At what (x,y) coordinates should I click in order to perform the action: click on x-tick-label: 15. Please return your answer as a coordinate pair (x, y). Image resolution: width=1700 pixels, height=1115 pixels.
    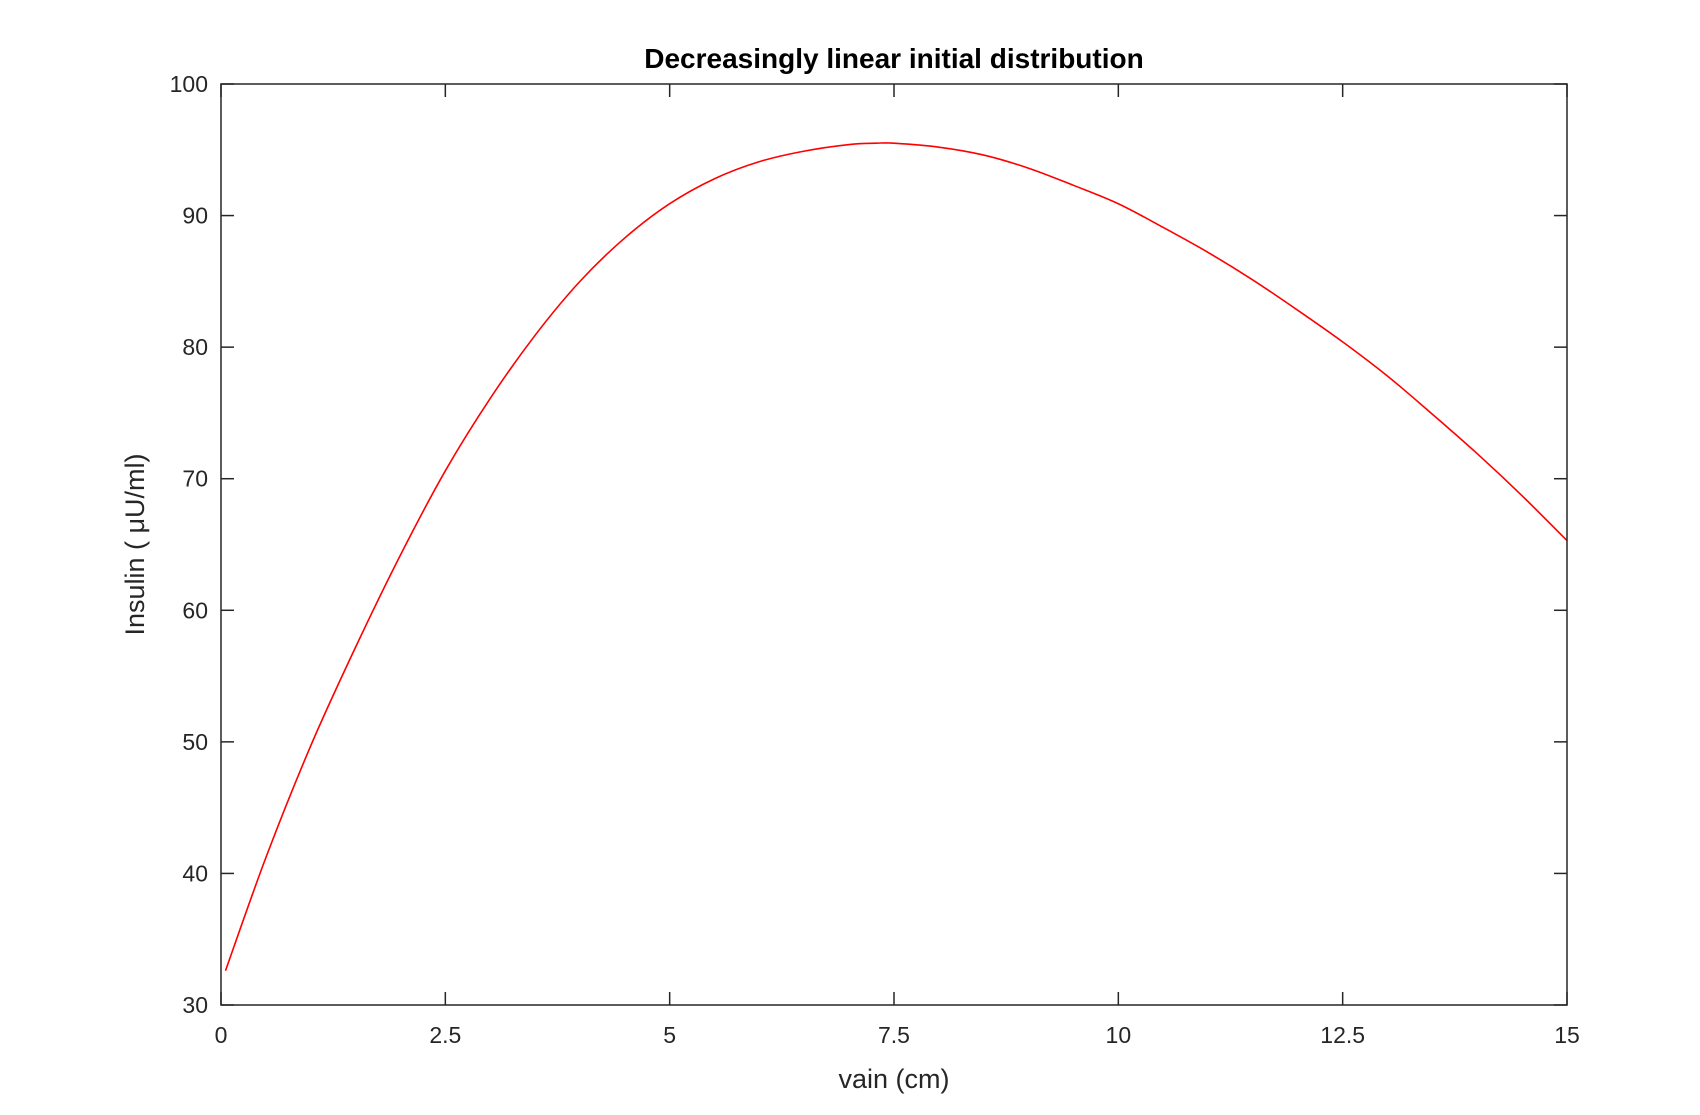
    Looking at the image, I should click on (1567, 1035).